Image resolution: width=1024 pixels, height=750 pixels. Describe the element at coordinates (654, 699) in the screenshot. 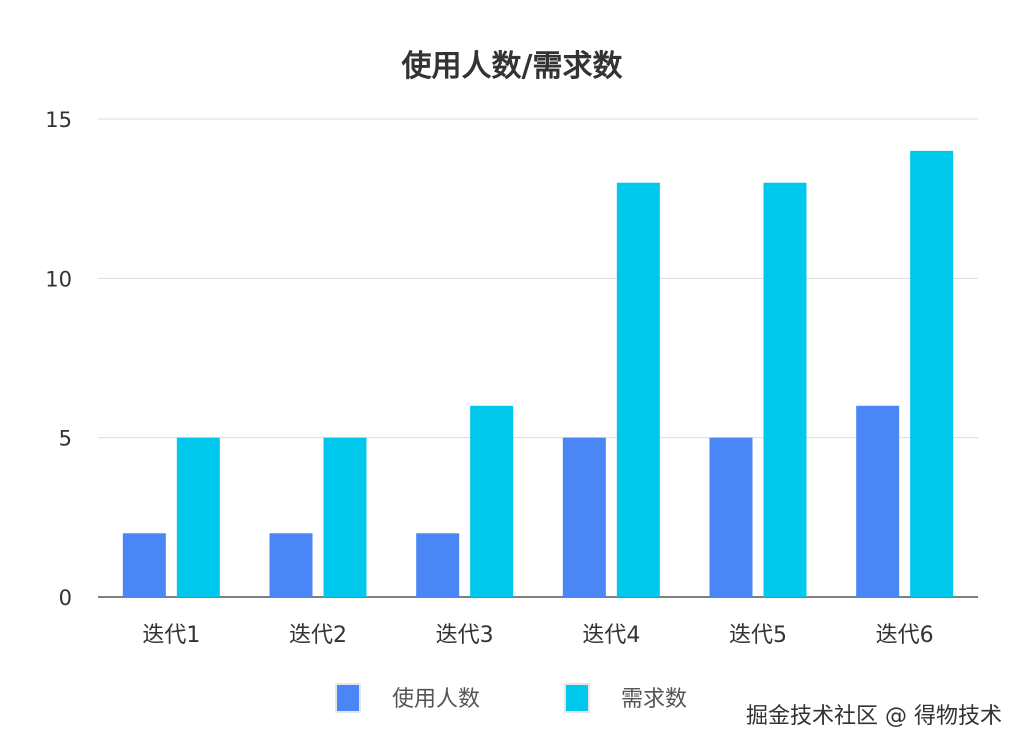

I see `legend-label: 需求数` at that location.